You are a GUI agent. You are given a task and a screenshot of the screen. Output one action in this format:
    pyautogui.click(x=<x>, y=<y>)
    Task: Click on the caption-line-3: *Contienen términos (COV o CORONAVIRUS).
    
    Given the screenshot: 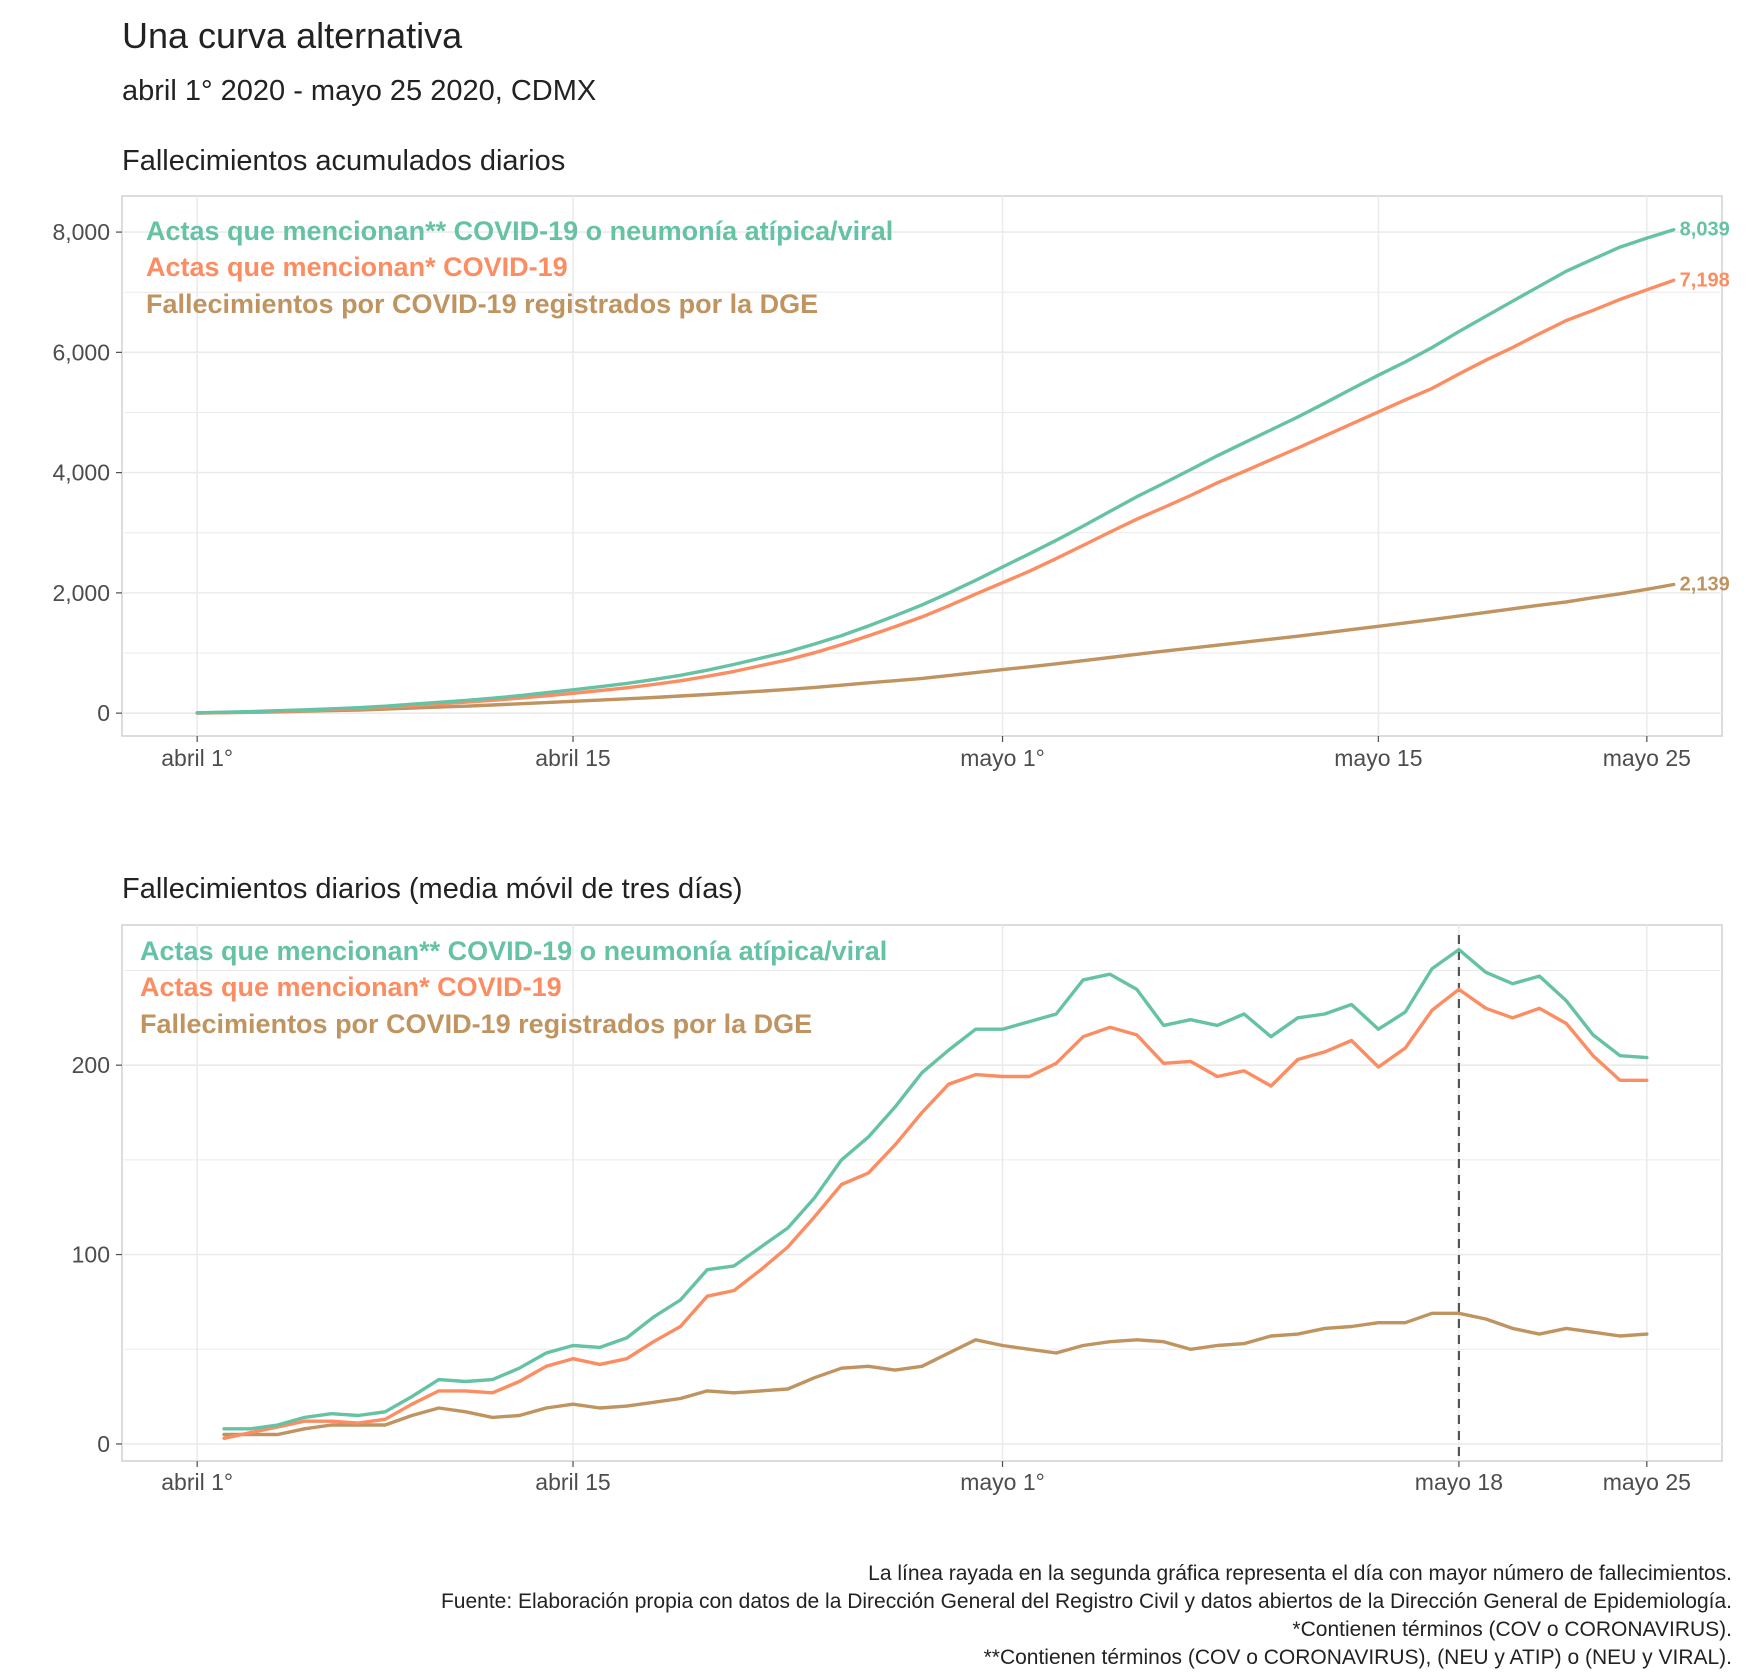 What is the action you would take?
    pyautogui.click(x=1512, y=1629)
    